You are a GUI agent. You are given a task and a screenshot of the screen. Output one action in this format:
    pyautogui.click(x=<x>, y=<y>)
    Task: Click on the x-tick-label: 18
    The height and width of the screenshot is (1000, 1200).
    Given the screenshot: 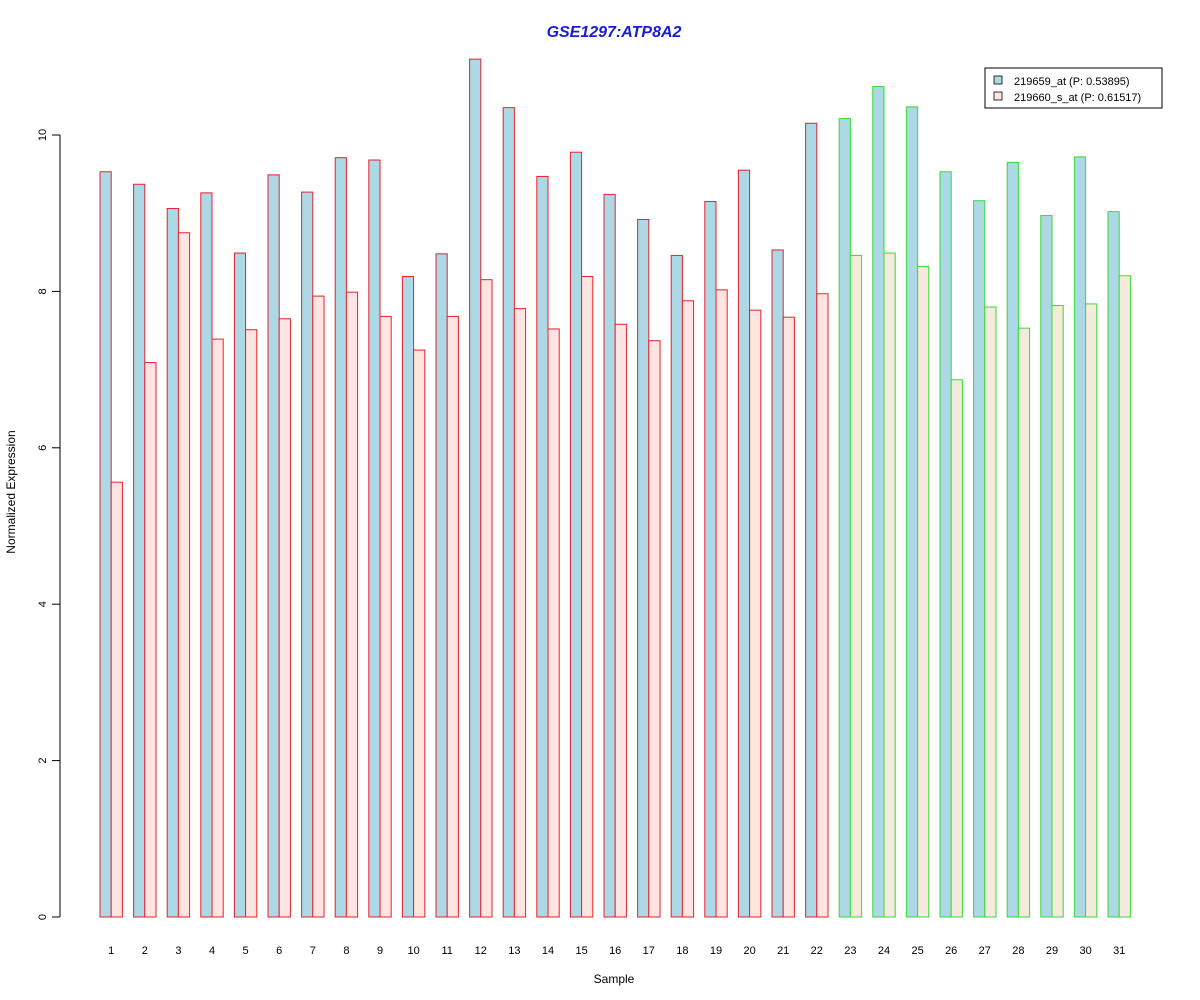 What is the action you would take?
    pyautogui.click(x=682, y=951)
    